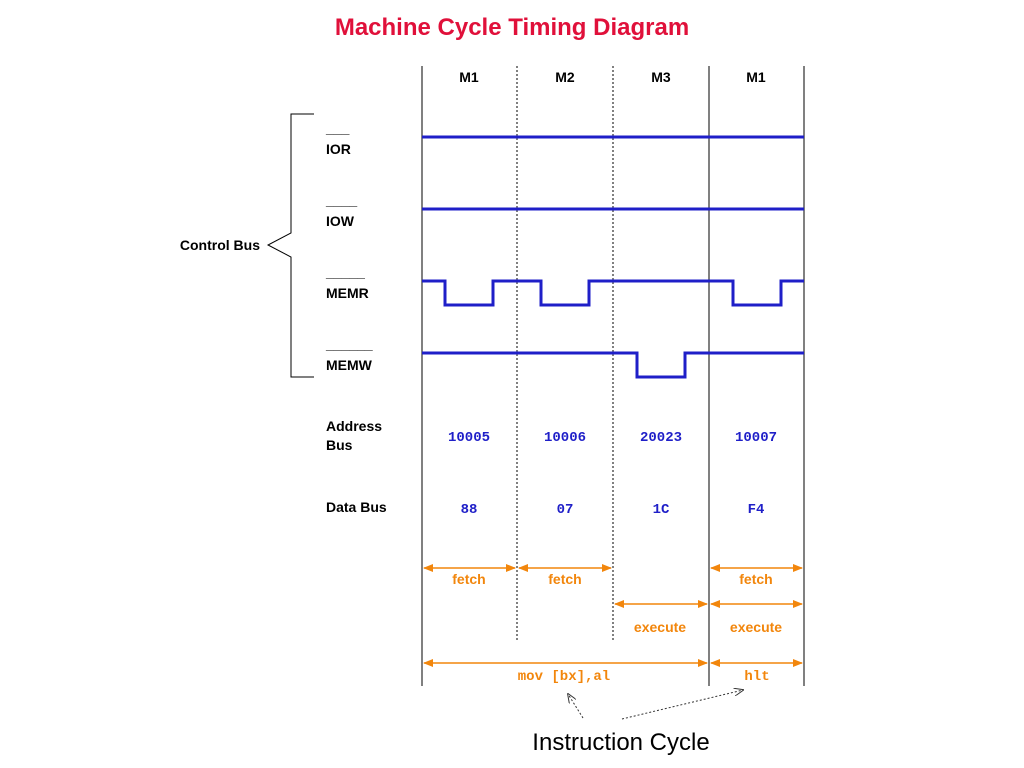 The image size is (1024, 768). Describe the element at coordinates (338, 149) in the screenshot. I see `signal-label-ior: IOR` at that location.